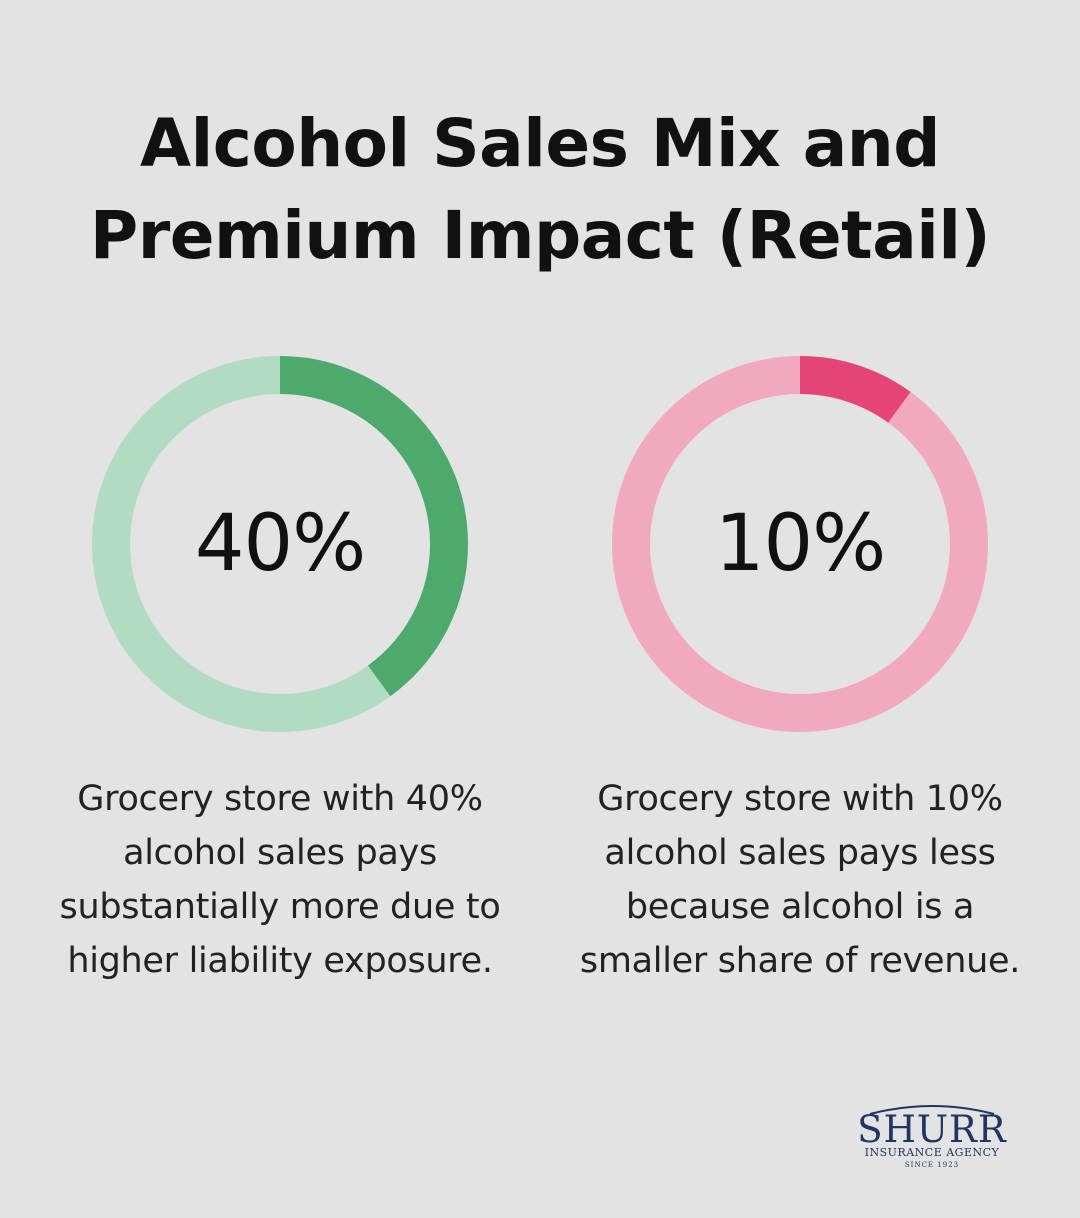 Image resolution: width=1080 pixels, height=1218 pixels. I want to click on donut-svg-right, so click(800, 544).